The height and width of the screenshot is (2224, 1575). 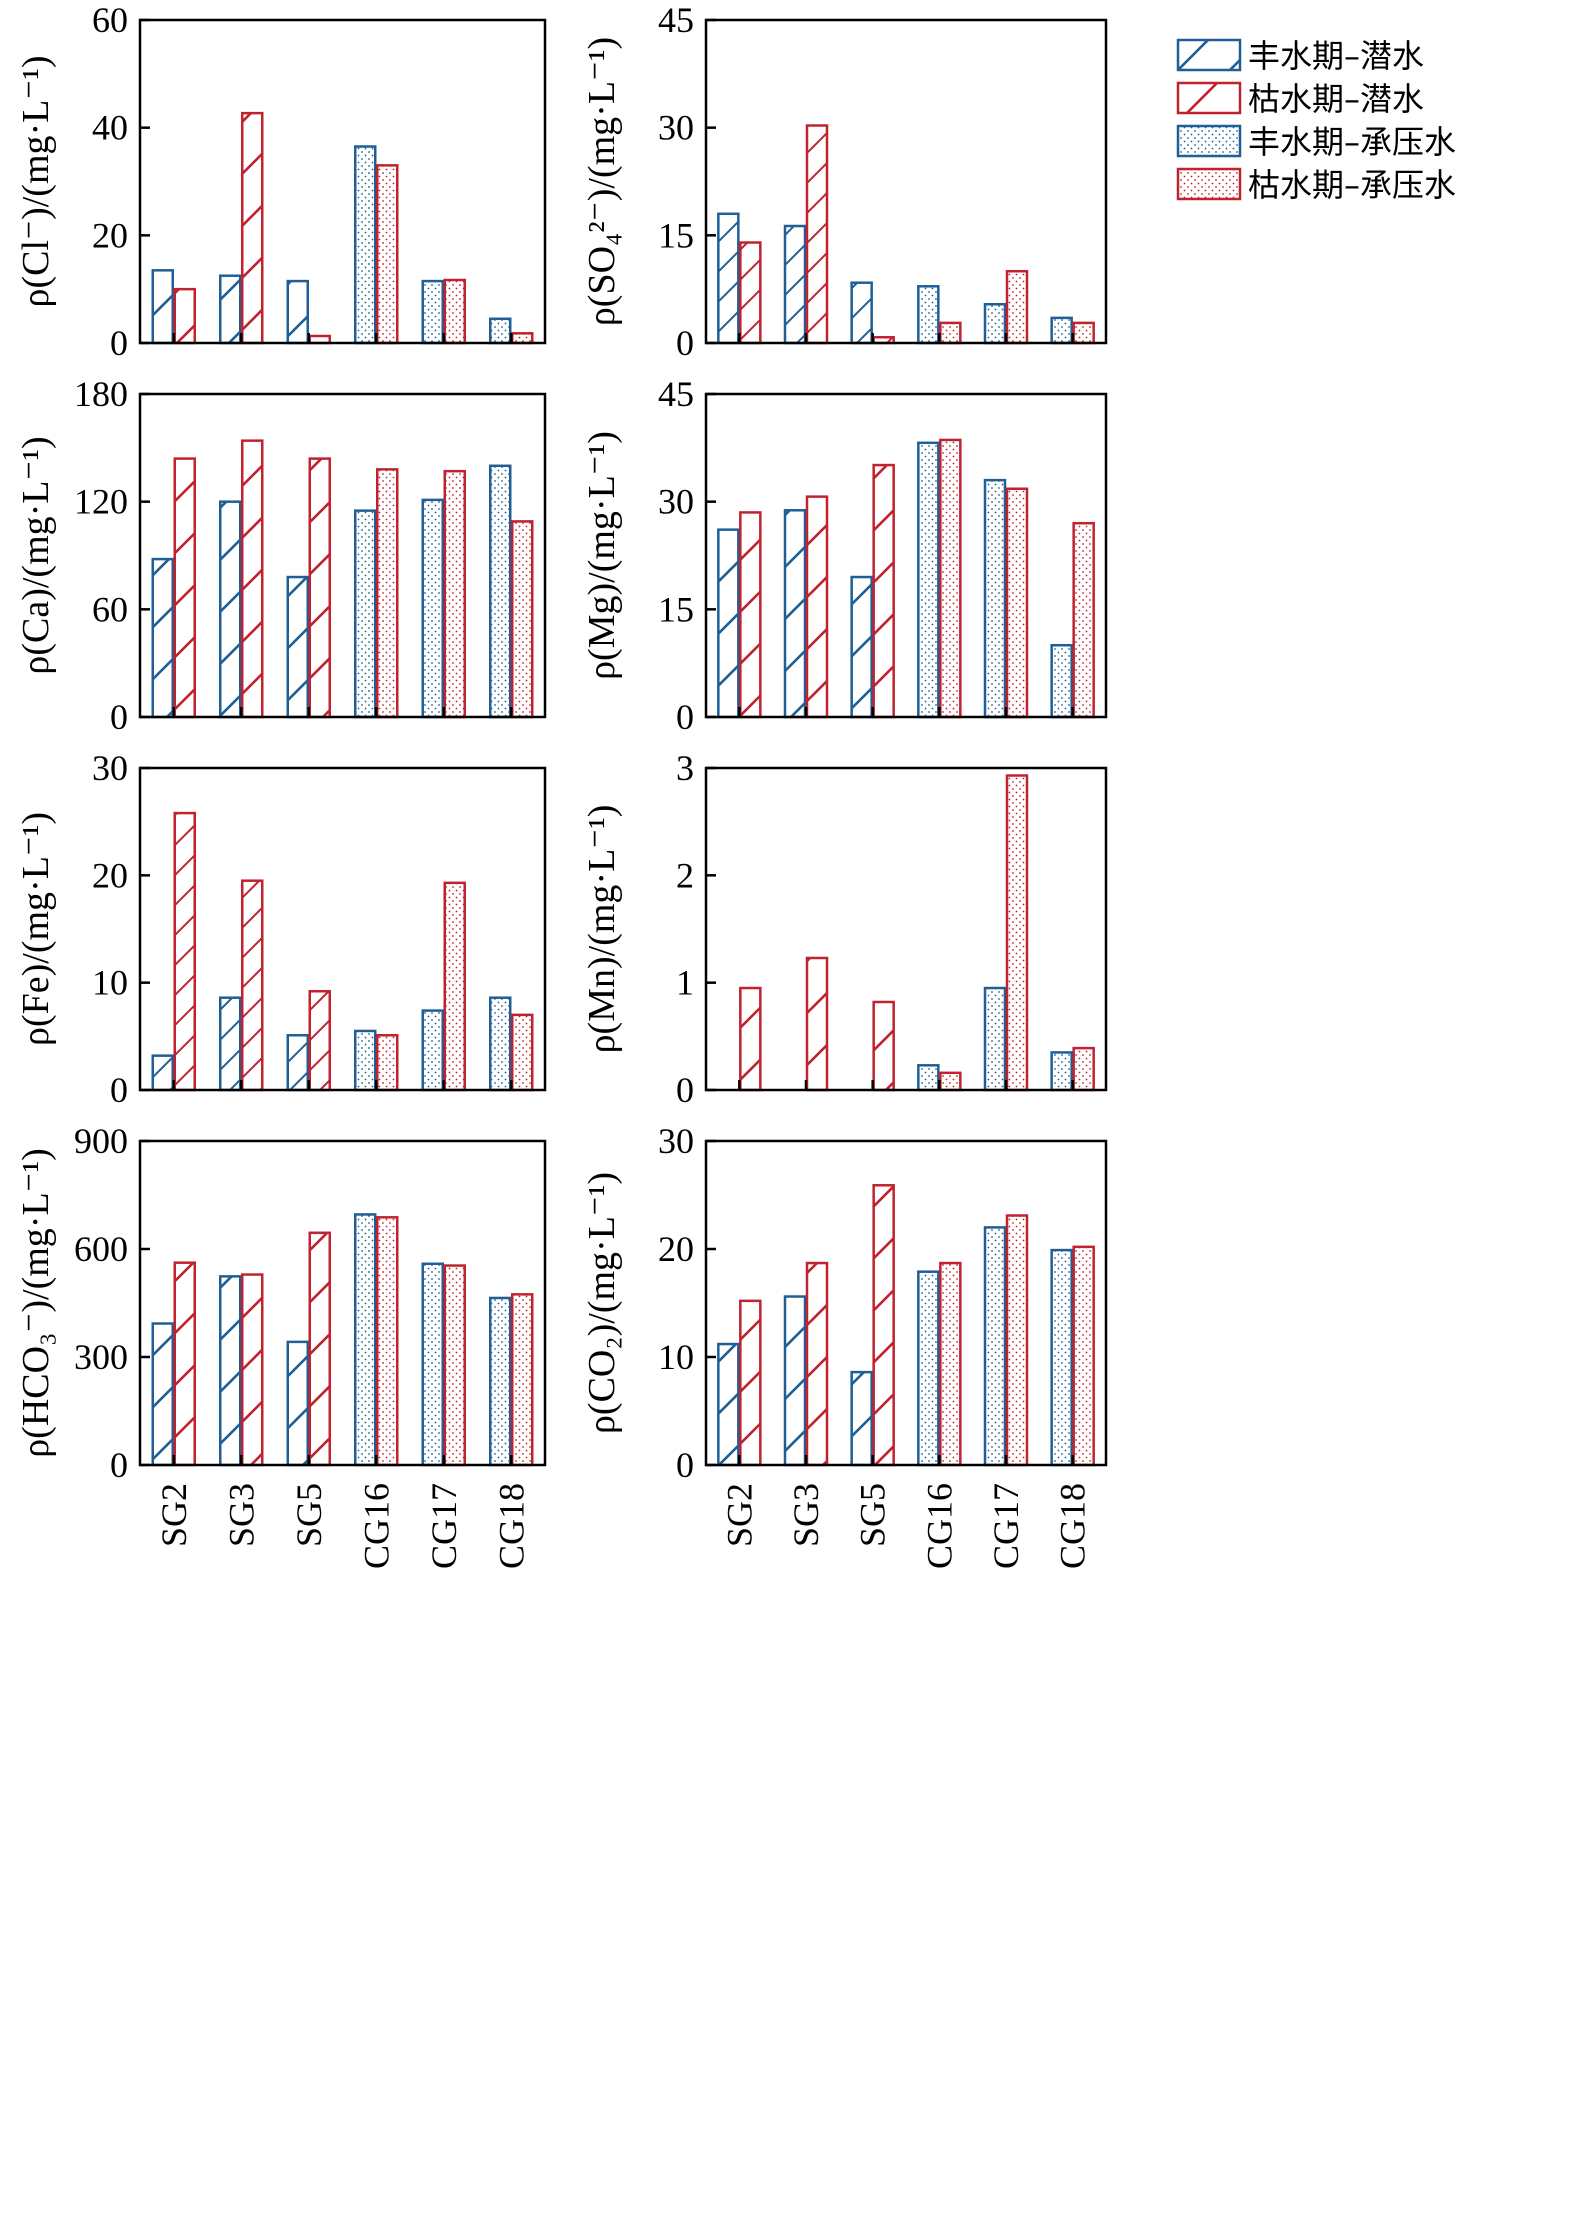 I want to click on legend-item-1: 丰水期–潜水, so click(x=1300, y=56).